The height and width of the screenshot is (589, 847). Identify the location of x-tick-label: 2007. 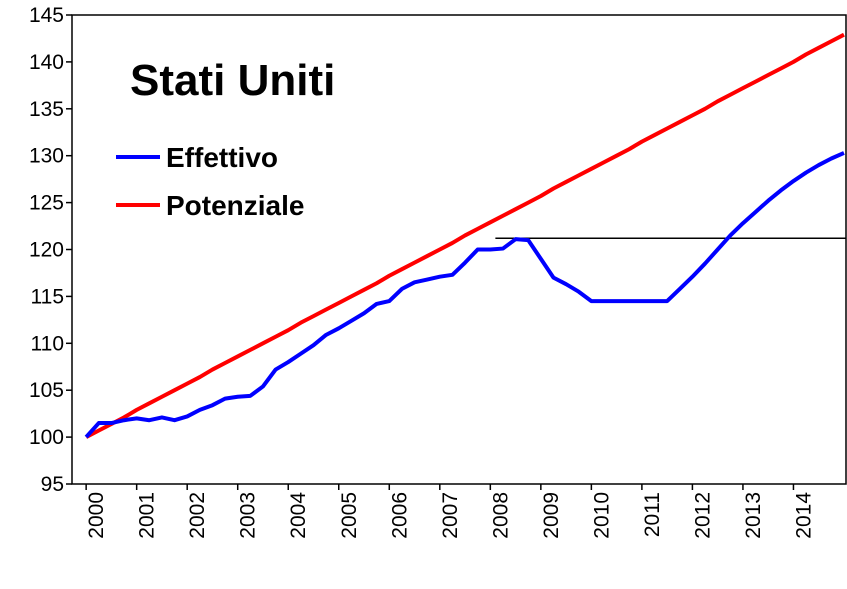
(450, 515).